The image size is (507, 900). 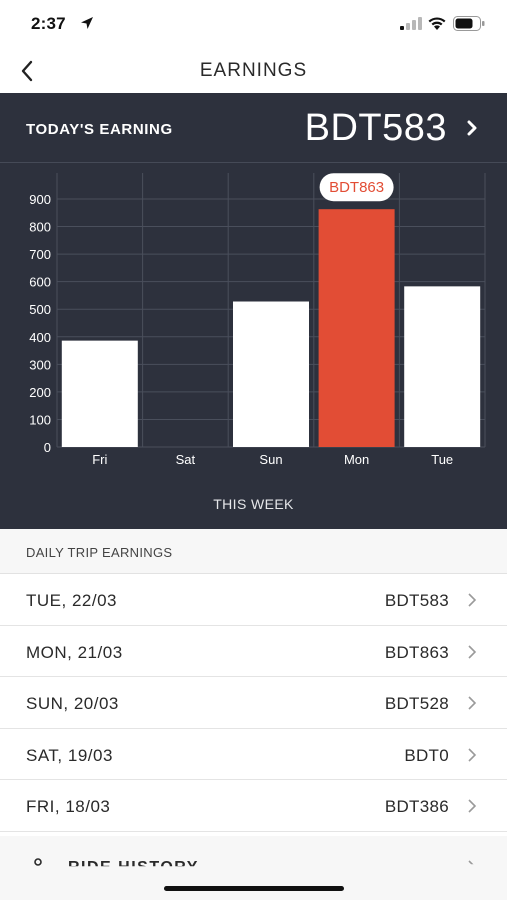 I want to click on highlight-tooltip-label: BDT863, so click(x=356, y=187).